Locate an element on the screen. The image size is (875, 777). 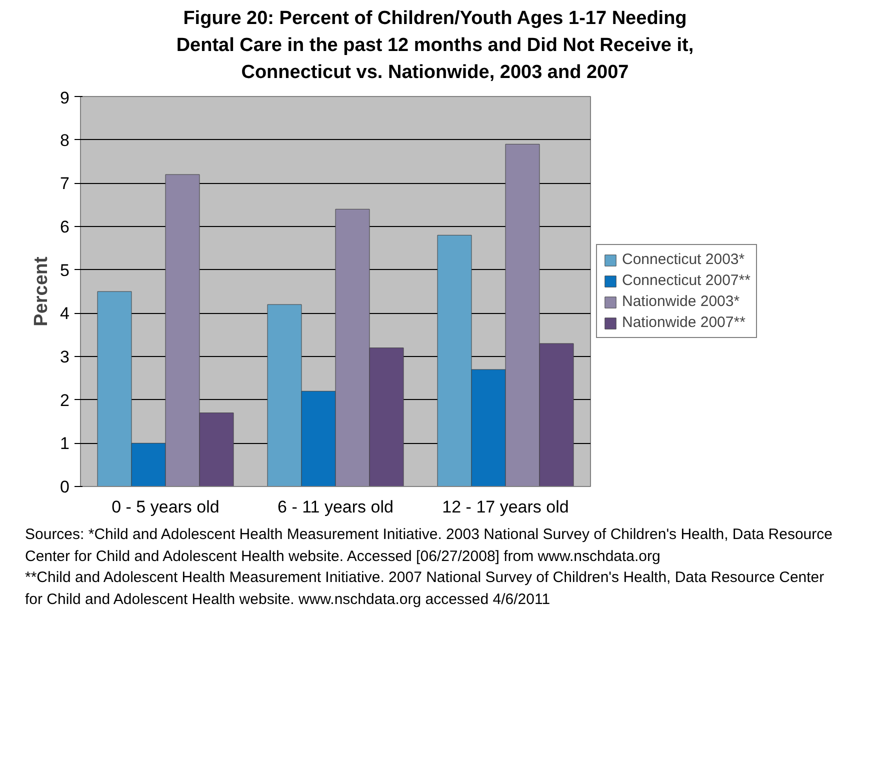
legend-label: Connecticut 2003* is located at coordinates (683, 259).